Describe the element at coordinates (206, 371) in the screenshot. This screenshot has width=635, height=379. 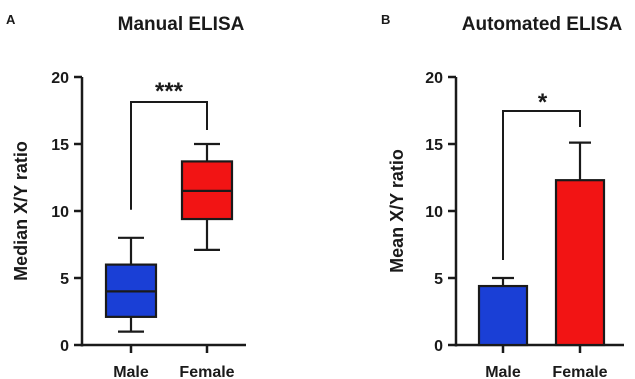
I see `panel-a-x-category-label: Female` at that location.